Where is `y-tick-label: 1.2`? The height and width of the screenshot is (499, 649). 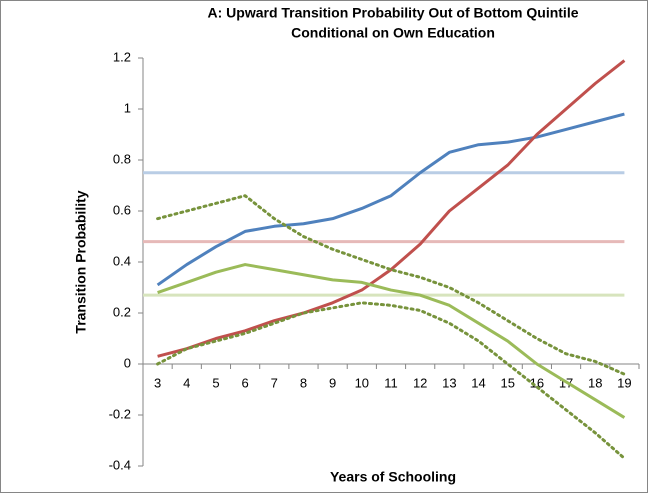 y-tick-label: 1.2 is located at coordinates (122, 56).